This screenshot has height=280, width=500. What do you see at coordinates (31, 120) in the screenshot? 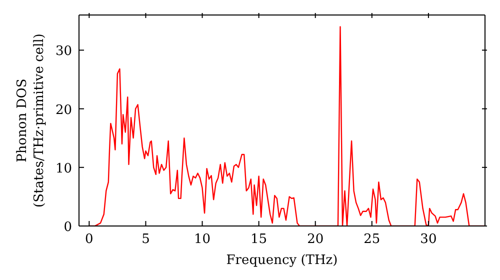
I see `y-axis-title: Phonon DOS (States/THz·primitive cell)` at bounding box center [31, 120].